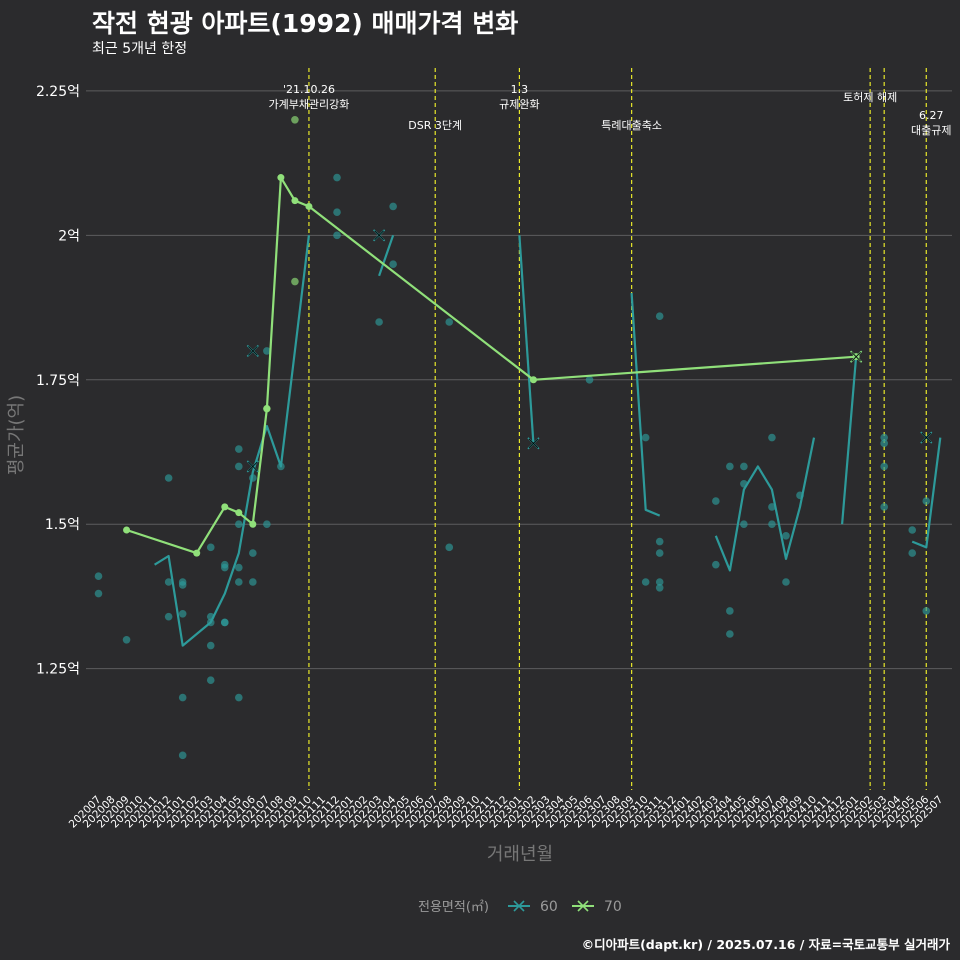  Describe the element at coordinates (309, 89) in the screenshot. I see `event-annotation: '21.10.26` at that location.